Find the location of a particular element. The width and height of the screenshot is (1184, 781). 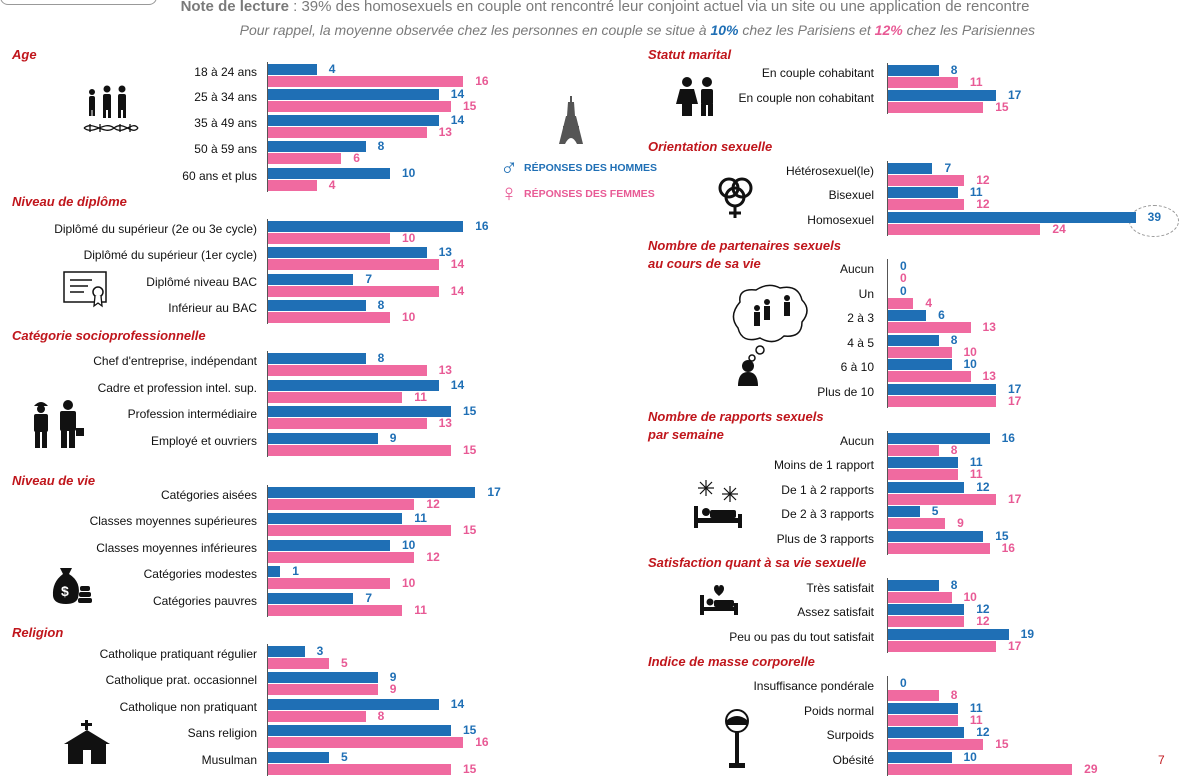

value-label-men: 15 is located at coordinates (1002, 536).